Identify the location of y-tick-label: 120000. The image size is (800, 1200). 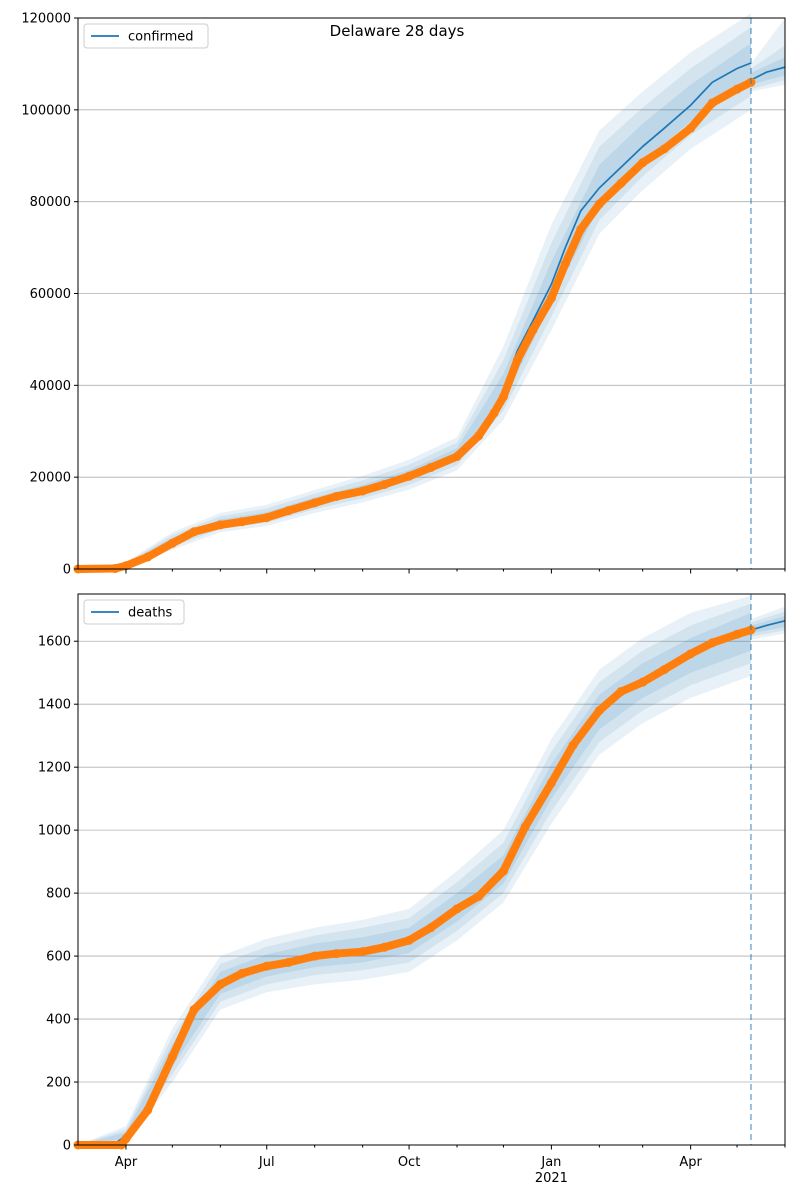
(46, 19).